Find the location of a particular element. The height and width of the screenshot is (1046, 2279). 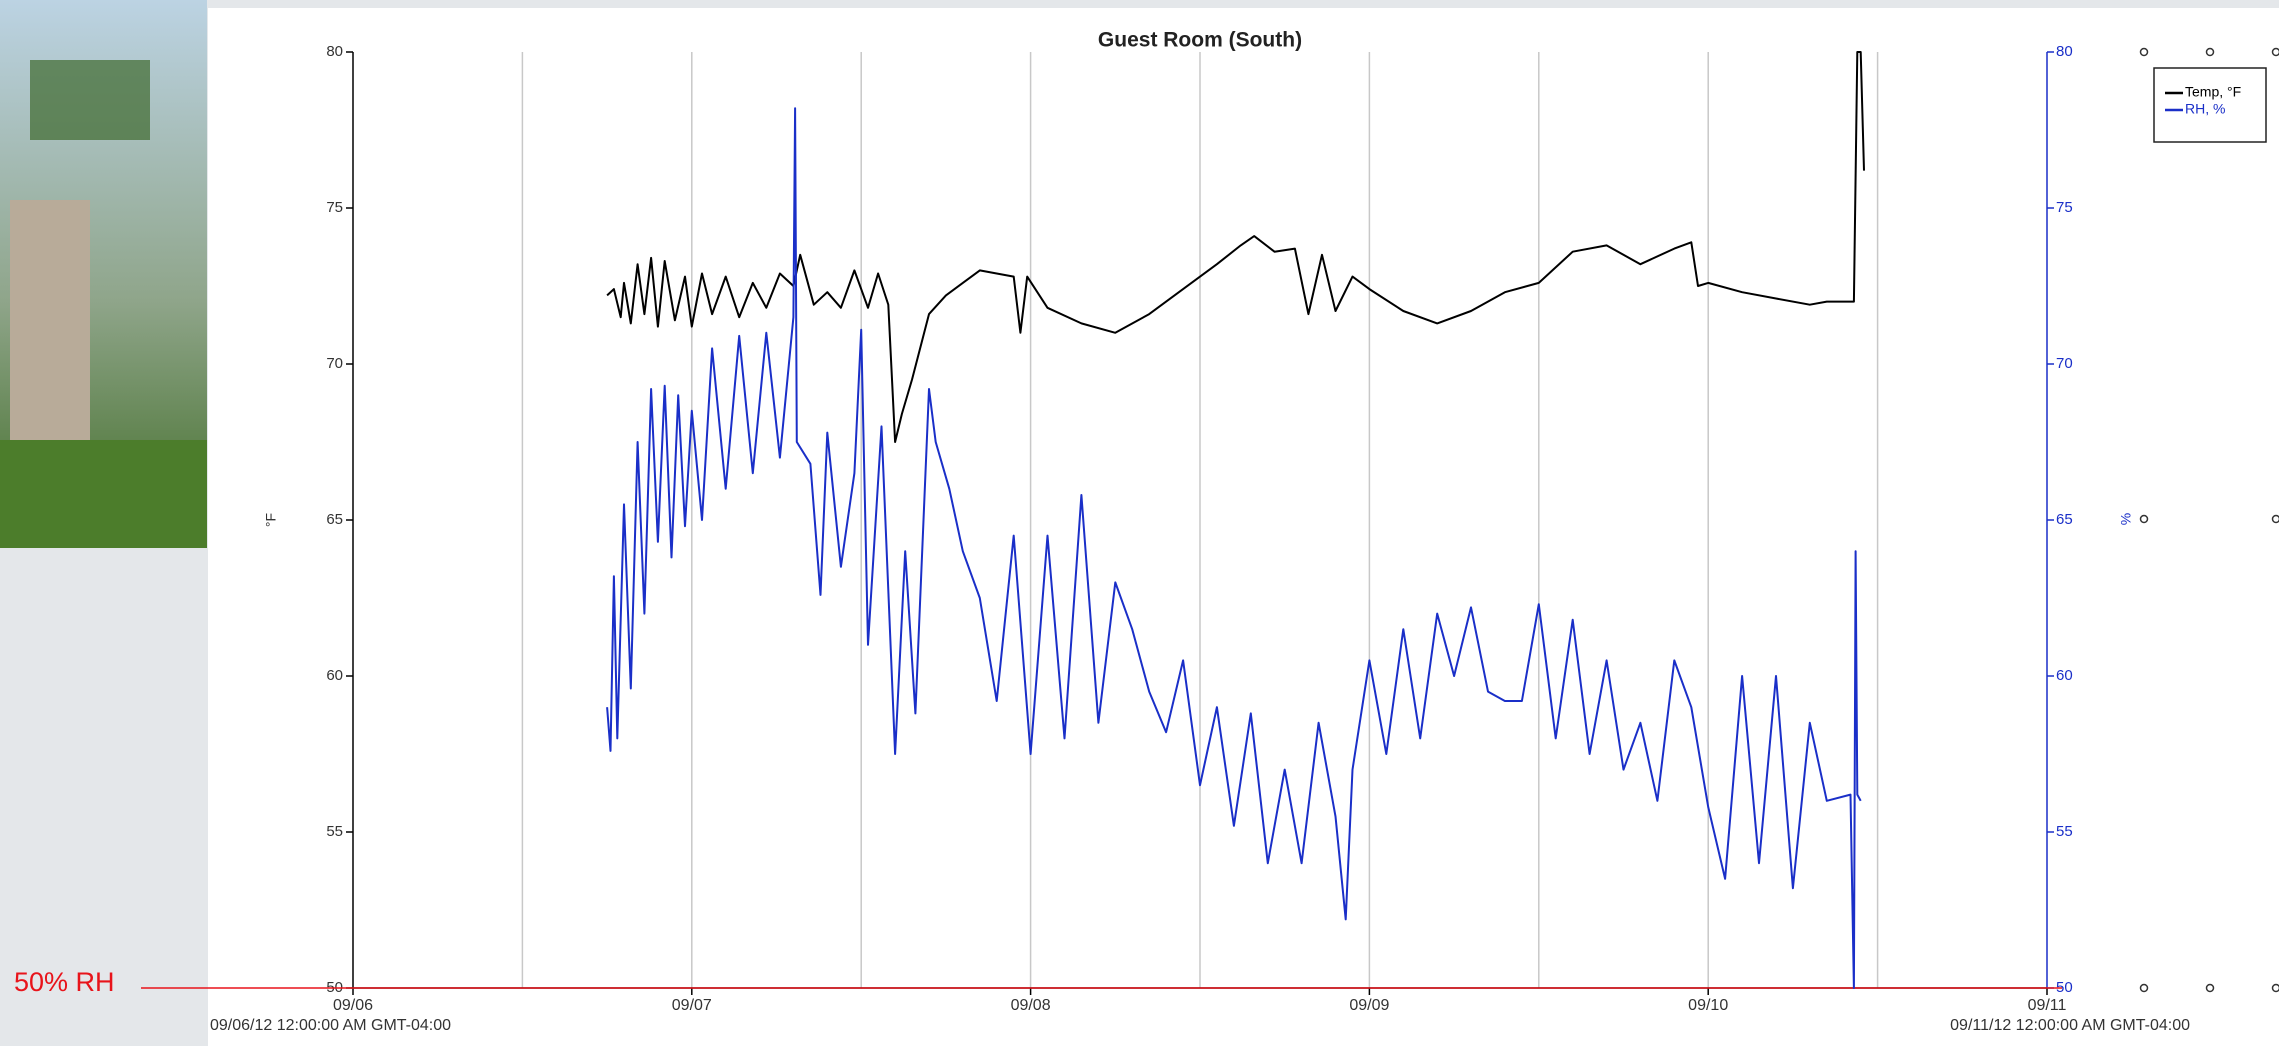

y-tick-label: 60 is located at coordinates (334, 675).